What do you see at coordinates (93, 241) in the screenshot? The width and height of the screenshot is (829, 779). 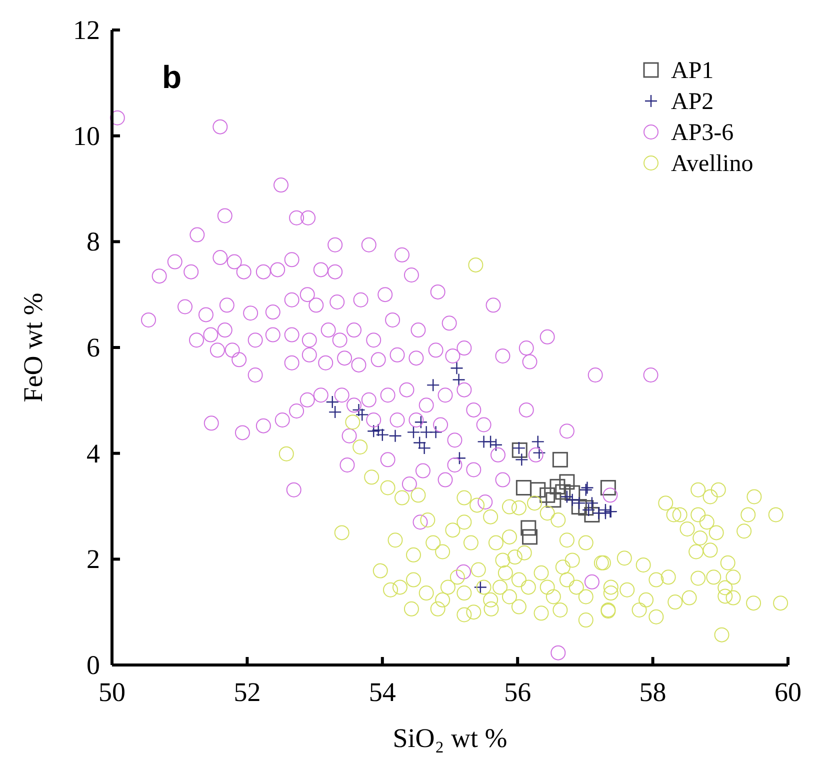 I see `y-tick-label: 8` at bounding box center [93, 241].